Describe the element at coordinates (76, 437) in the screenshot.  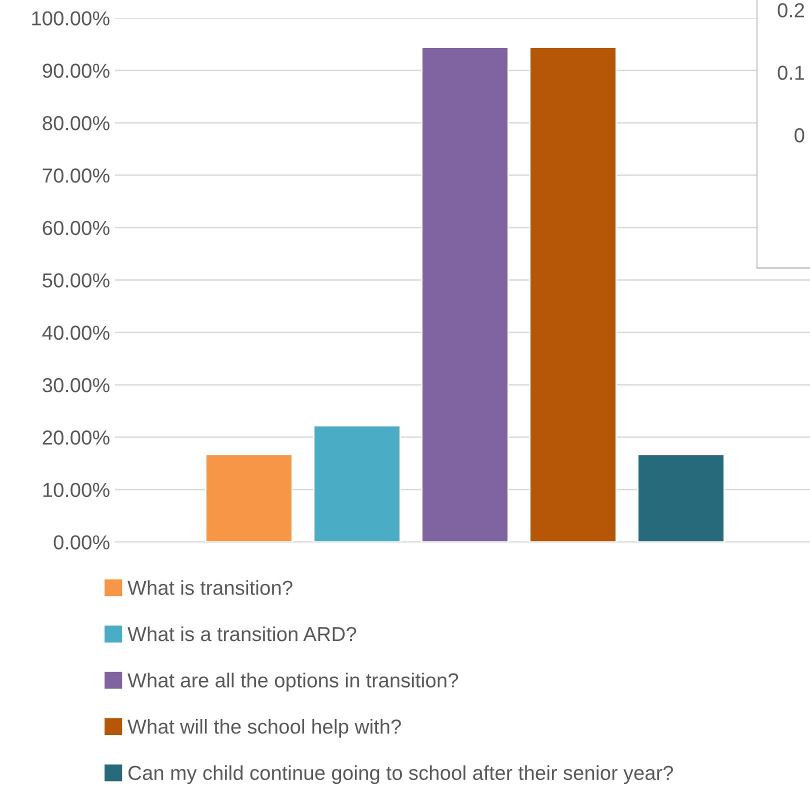
I see `y-tick-label: 20.00%` at that location.